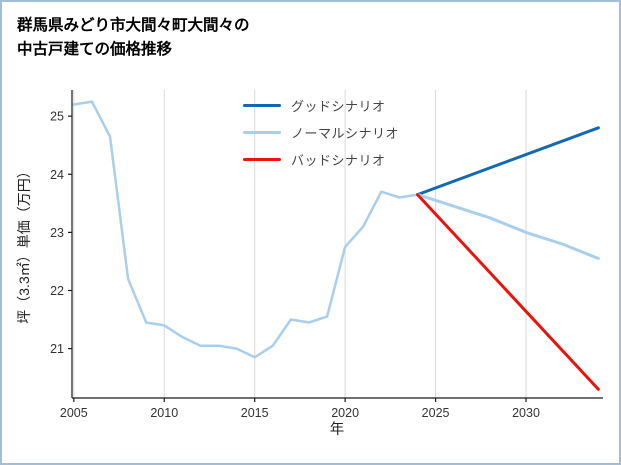 This screenshot has height=465, width=621. What do you see at coordinates (133, 38) in the screenshot?
I see `page-title: 群馬県みどり市大間々町大間々の 中古戸建ての価格推移` at bounding box center [133, 38].